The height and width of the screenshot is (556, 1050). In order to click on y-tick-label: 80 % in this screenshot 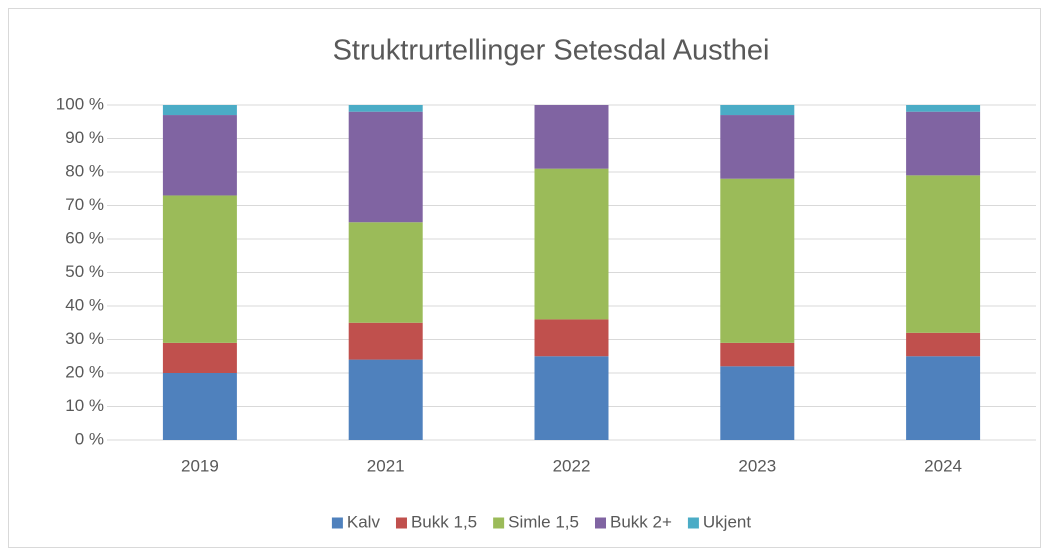, I will do `click(84, 170)`.